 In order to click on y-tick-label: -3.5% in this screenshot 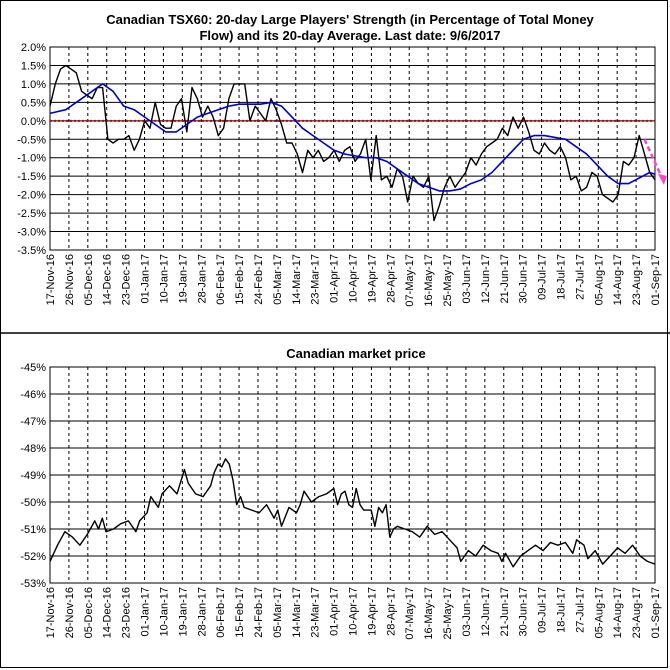, I will do `click(31, 251)`.